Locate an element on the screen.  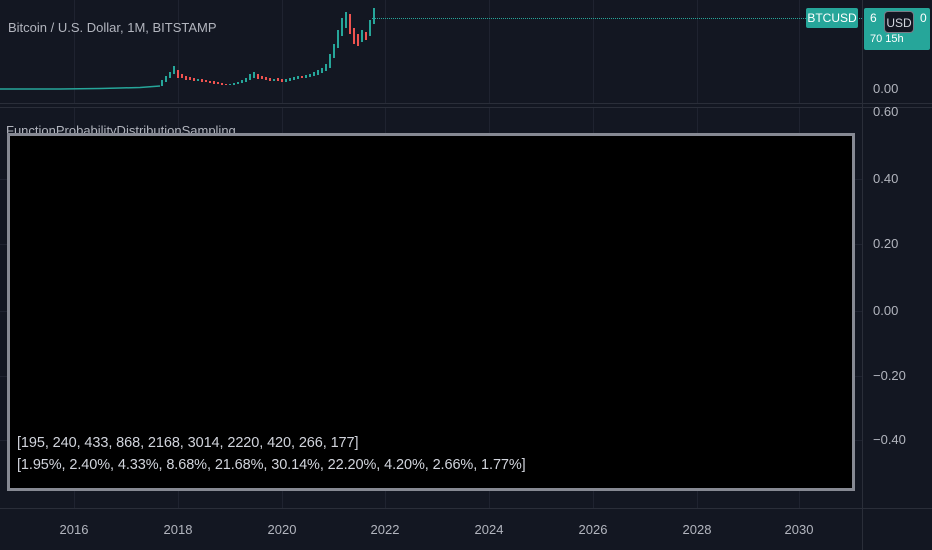
candles-2018 is located at coordinates (204, 76).